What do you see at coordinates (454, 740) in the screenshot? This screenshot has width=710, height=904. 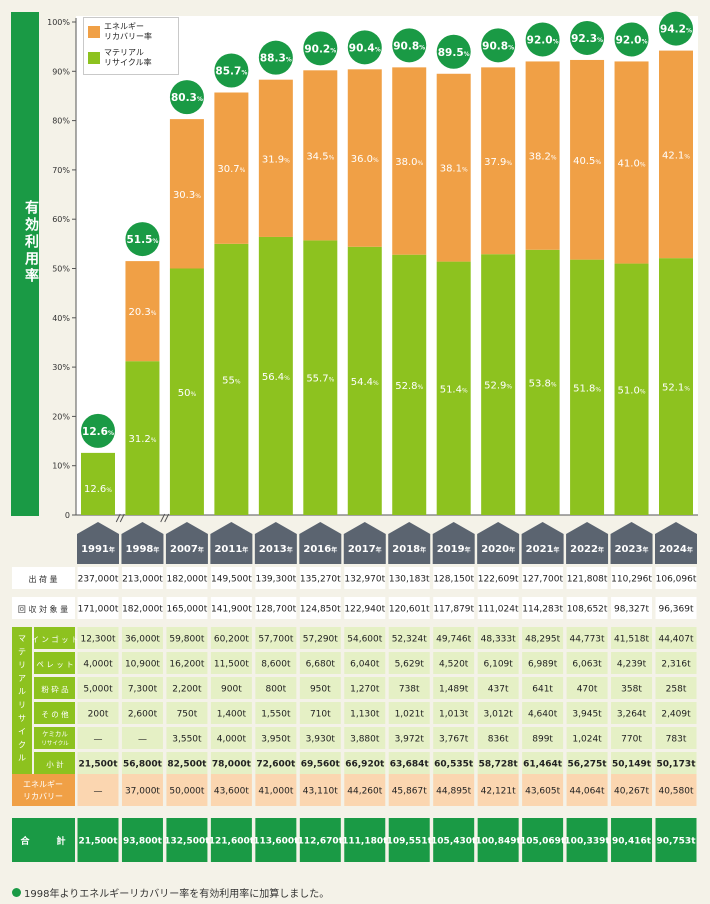 I see `material-row-value: 3,767t` at bounding box center [454, 740].